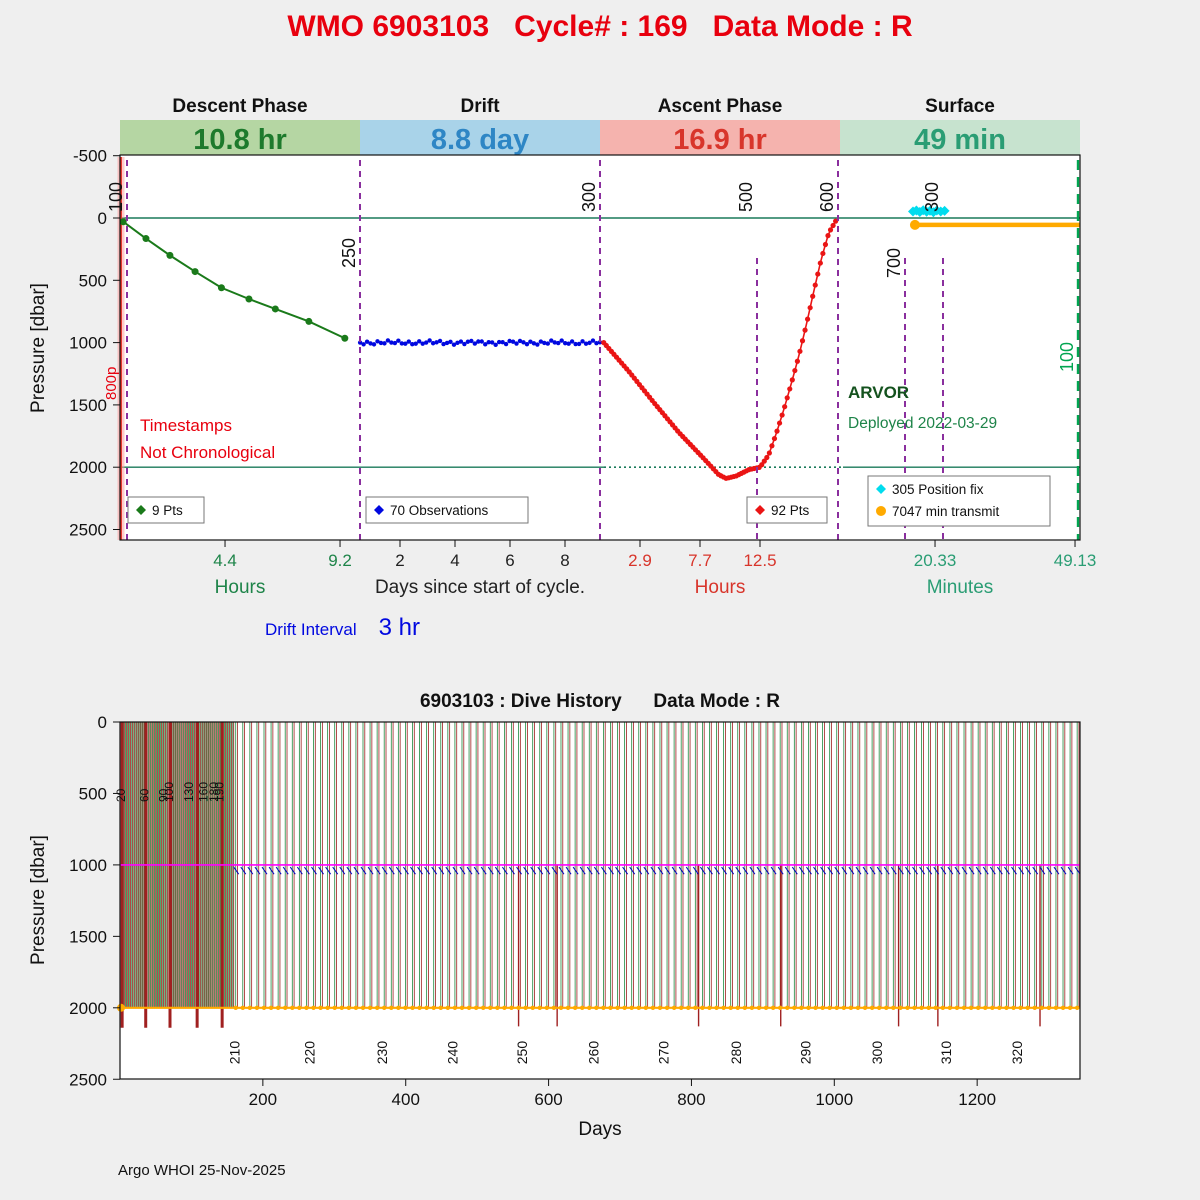  What do you see at coordinates (938, 489) in the screenshot?
I see `legend-label: 305 Position fix` at bounding box center [938, 489].